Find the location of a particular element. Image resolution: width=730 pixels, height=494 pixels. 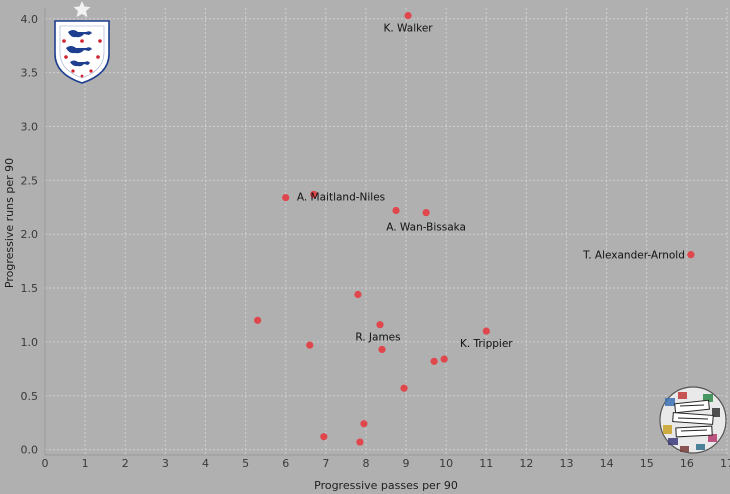

total-football-analysis-logo is located at coordinates (693, 420).